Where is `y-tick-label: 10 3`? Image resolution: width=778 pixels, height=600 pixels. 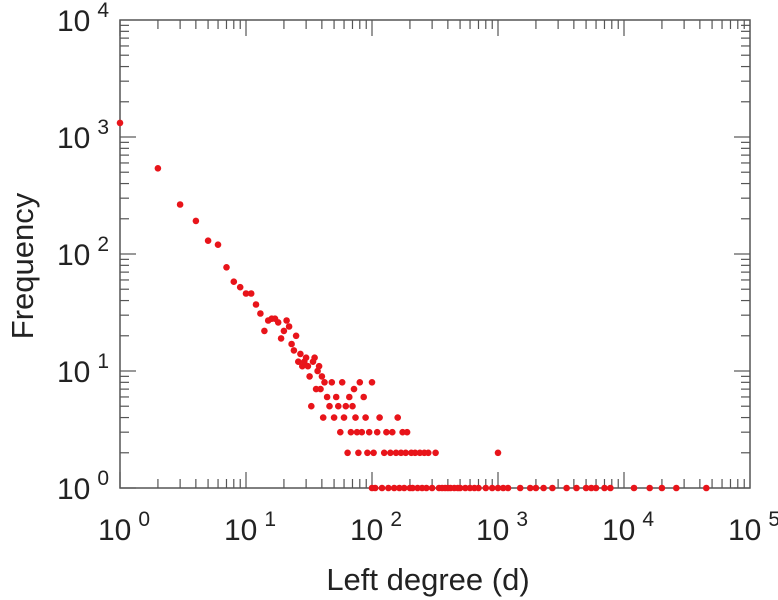
y-tick-label: 10 3 is located at coordinates (83, 135).